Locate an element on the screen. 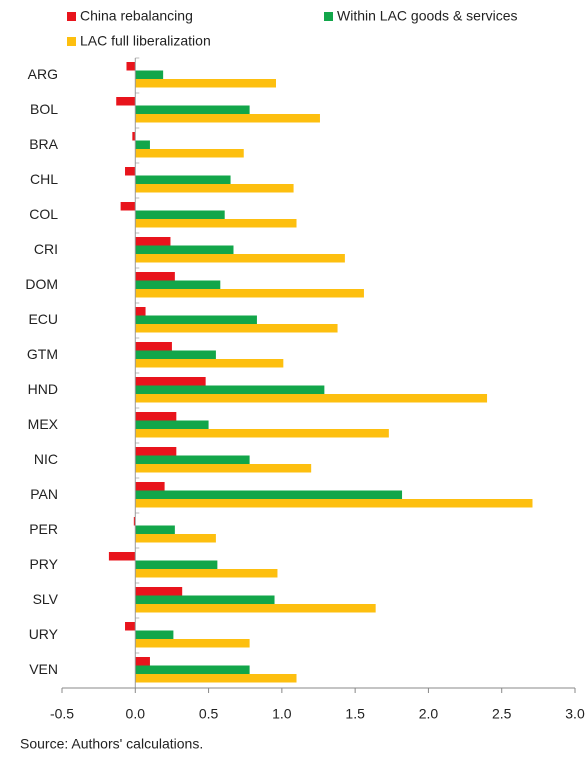 Image resolution: width=588 pixels, height=758 pixels. x-tick-label: 2.5 is located at coordinates (502, 714).